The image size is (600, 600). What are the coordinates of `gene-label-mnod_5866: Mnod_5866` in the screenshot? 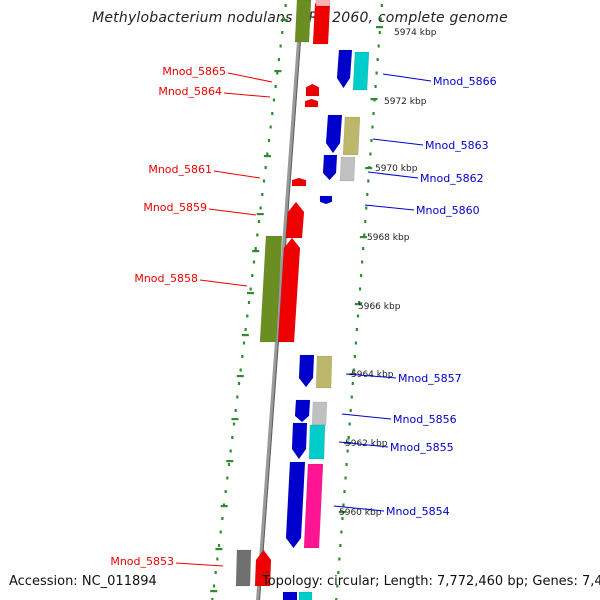 It's located at (465, 81).